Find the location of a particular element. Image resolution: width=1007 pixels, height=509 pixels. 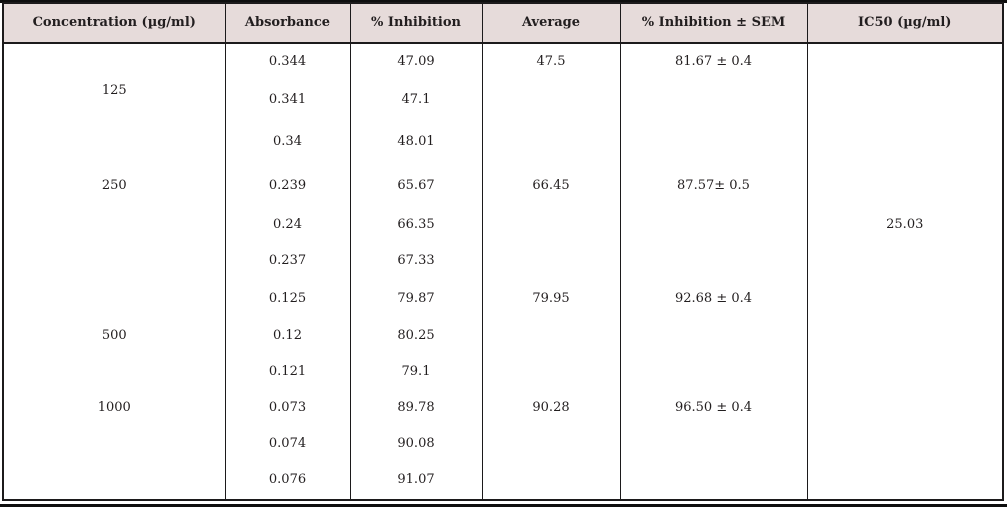

table-row: 0.076 91.07 is located at coordinates (503, 481).